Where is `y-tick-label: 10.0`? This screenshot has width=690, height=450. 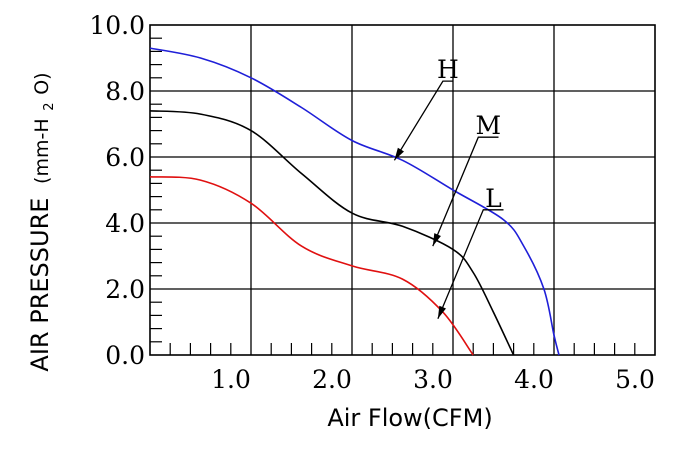
y-tick-label: 10.0 is located at coordinates (117, 25).